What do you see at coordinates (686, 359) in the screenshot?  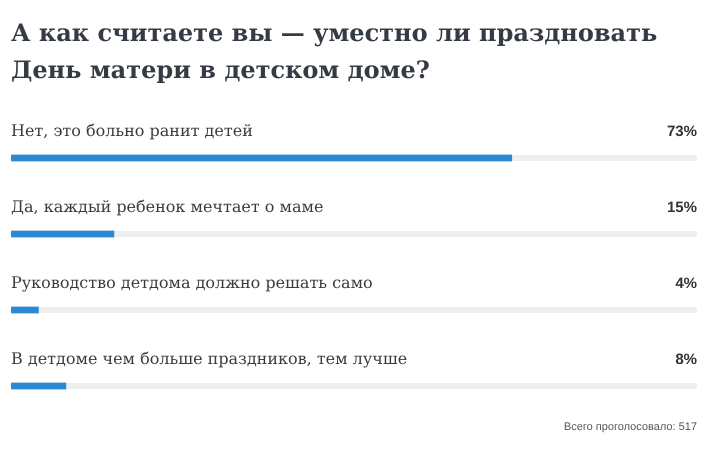 I see `data-label: 8%` at bounding box center [686, 359].